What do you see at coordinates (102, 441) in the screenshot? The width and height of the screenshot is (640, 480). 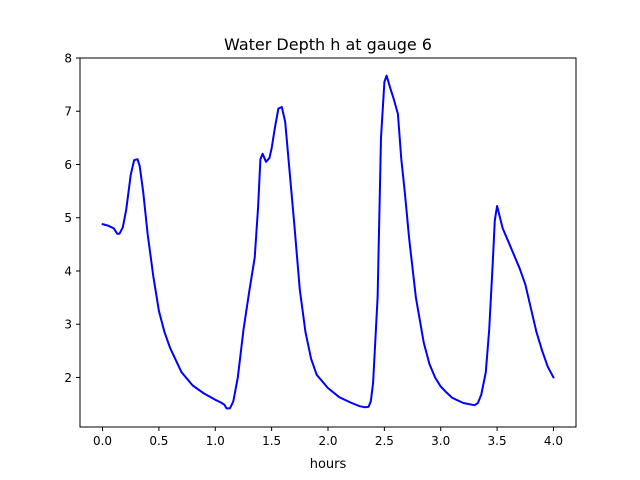 I see `x-tick-label: 0.0` at bounding box center [102, 441].